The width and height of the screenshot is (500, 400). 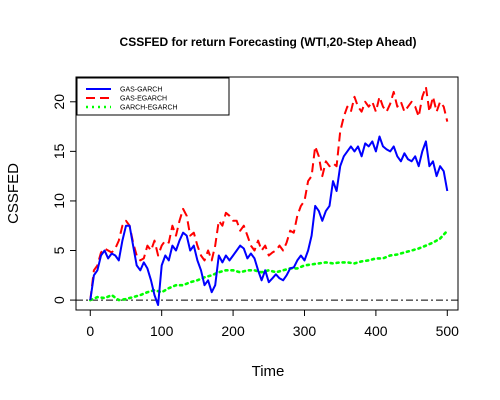 What do you see at coordinates (305, 331) in the screenshot?
I see `x-tick-label: 300` at bounding box center [305, 331].